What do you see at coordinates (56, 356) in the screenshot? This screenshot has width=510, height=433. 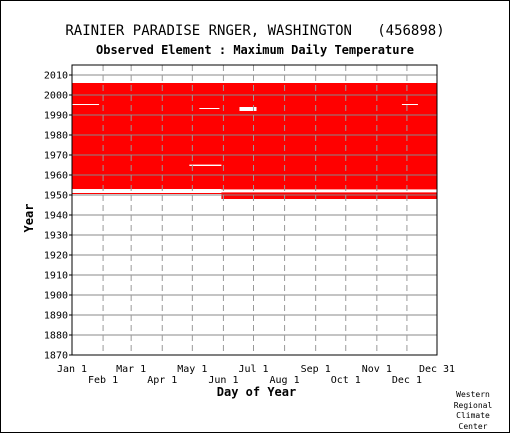 I see `y-tick-label: 1870` at bounding box center [56, 356].